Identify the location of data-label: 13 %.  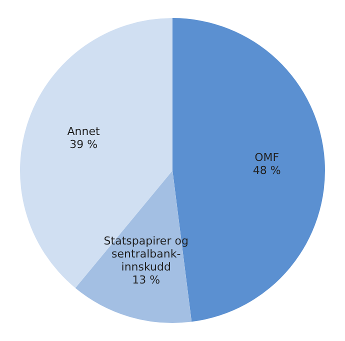
(146, 280).